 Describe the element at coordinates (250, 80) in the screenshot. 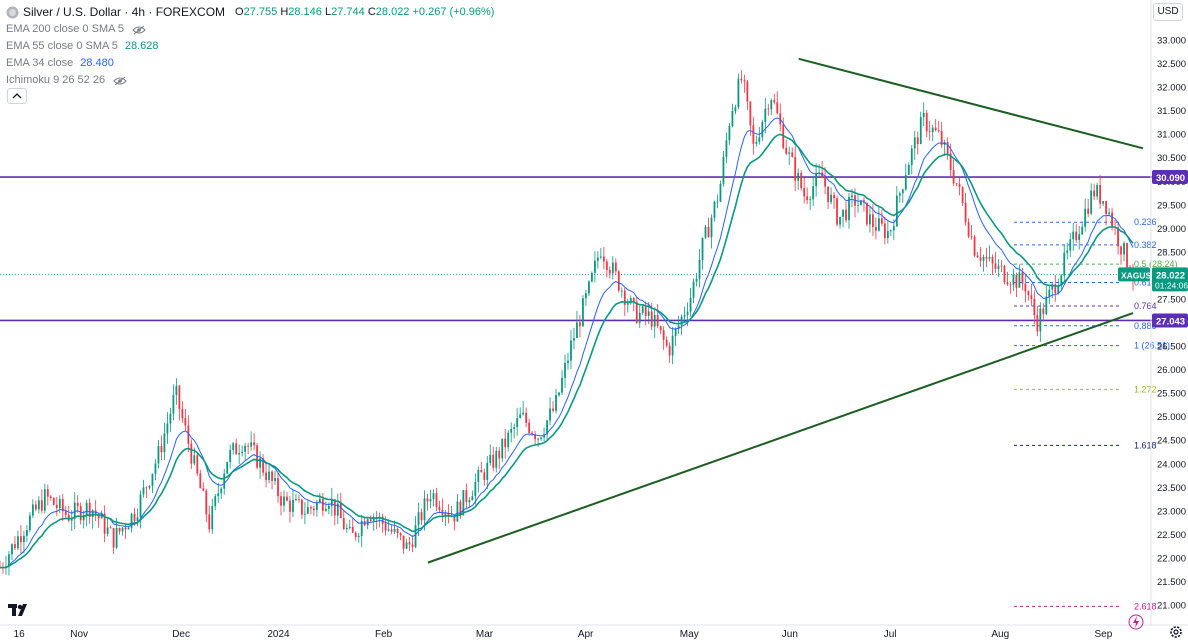

I see `indicator-row-ichimoku: Ichimoku 9 26 52 26` at that location.